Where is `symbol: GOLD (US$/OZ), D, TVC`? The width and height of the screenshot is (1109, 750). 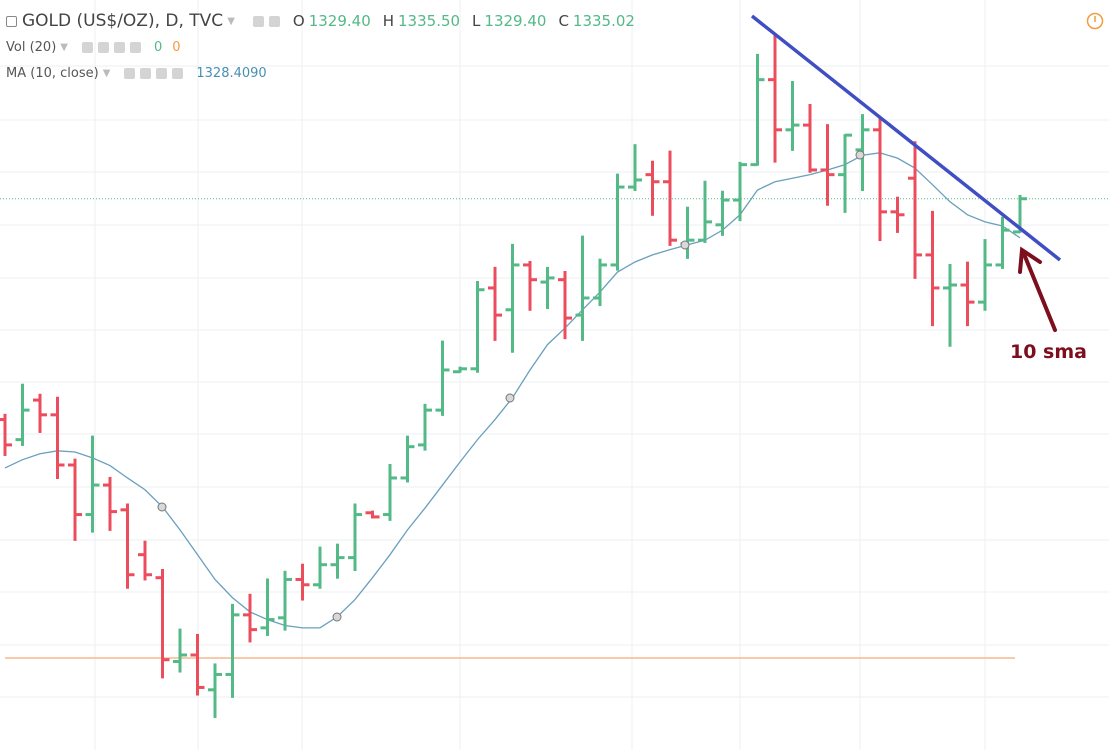 symbol: GOLD (US$/OZ), D, TVC is located at coordinates (123, 21).